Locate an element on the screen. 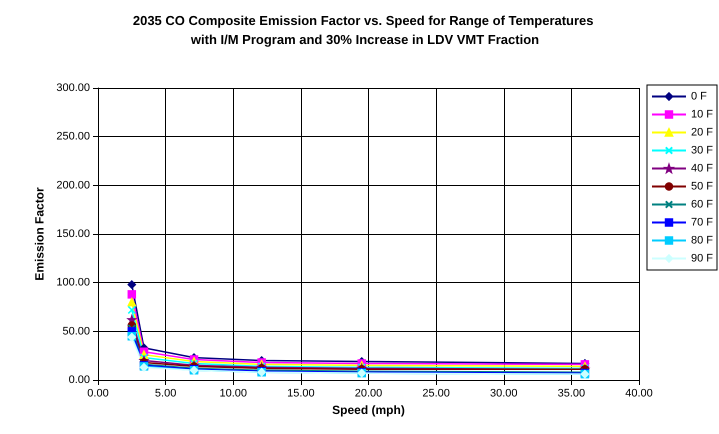  x-tick-label: 5.00 is located at coordinates (165, 394).